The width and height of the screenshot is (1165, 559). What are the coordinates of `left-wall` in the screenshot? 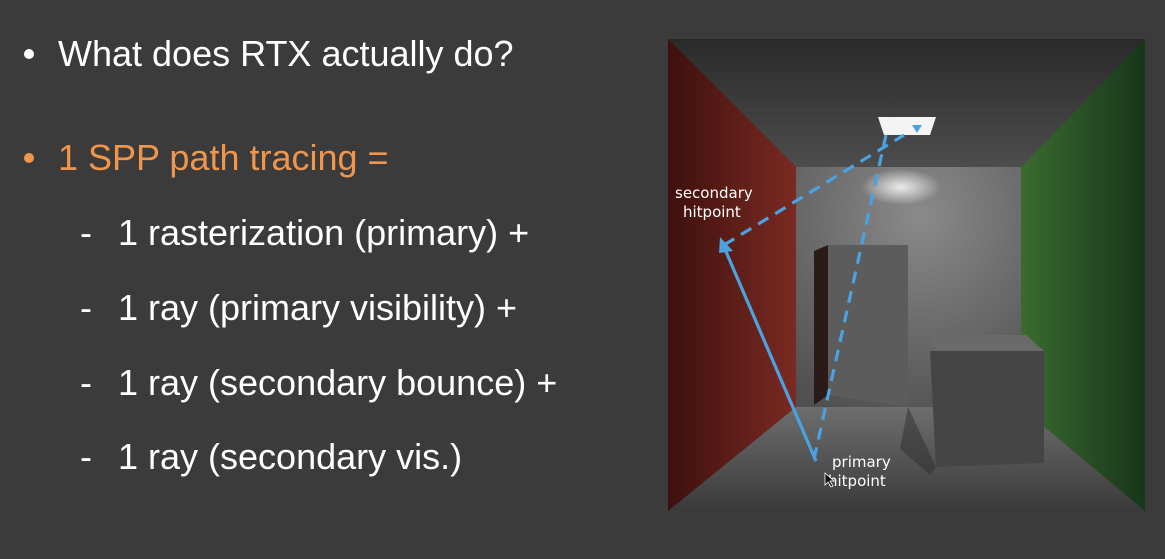 It's located at (732, 275).